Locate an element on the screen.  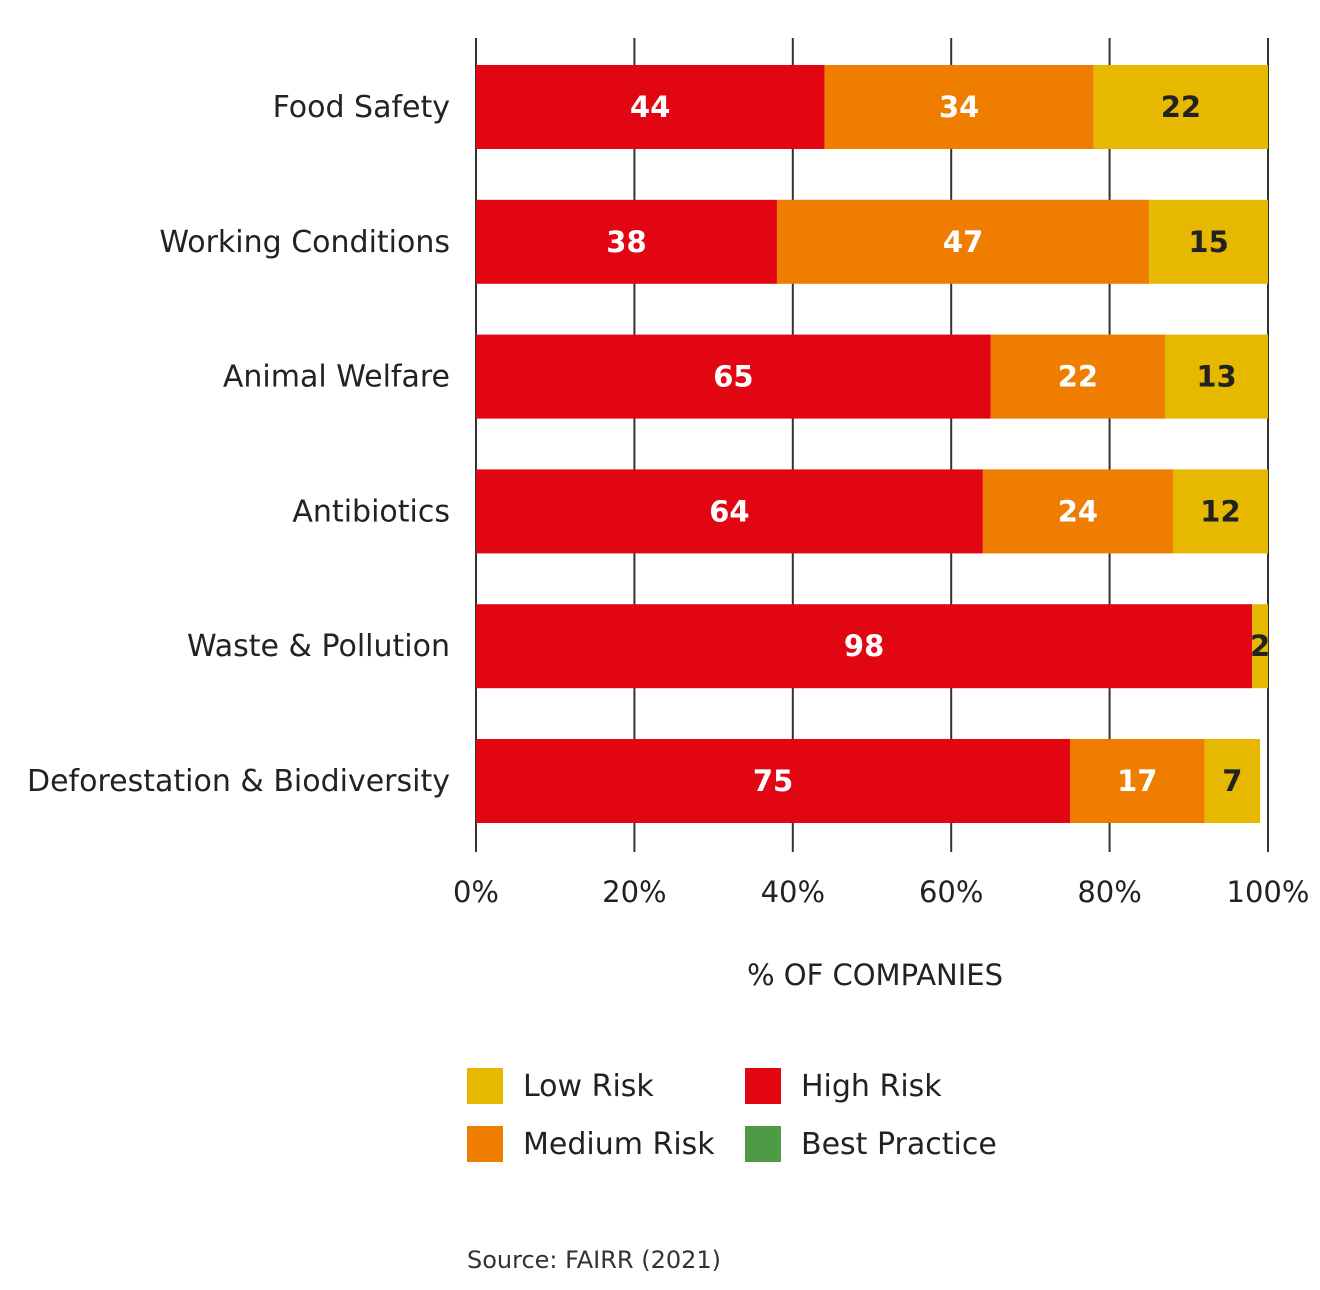
data-label: 15 is located at coordinates (1208, 242).